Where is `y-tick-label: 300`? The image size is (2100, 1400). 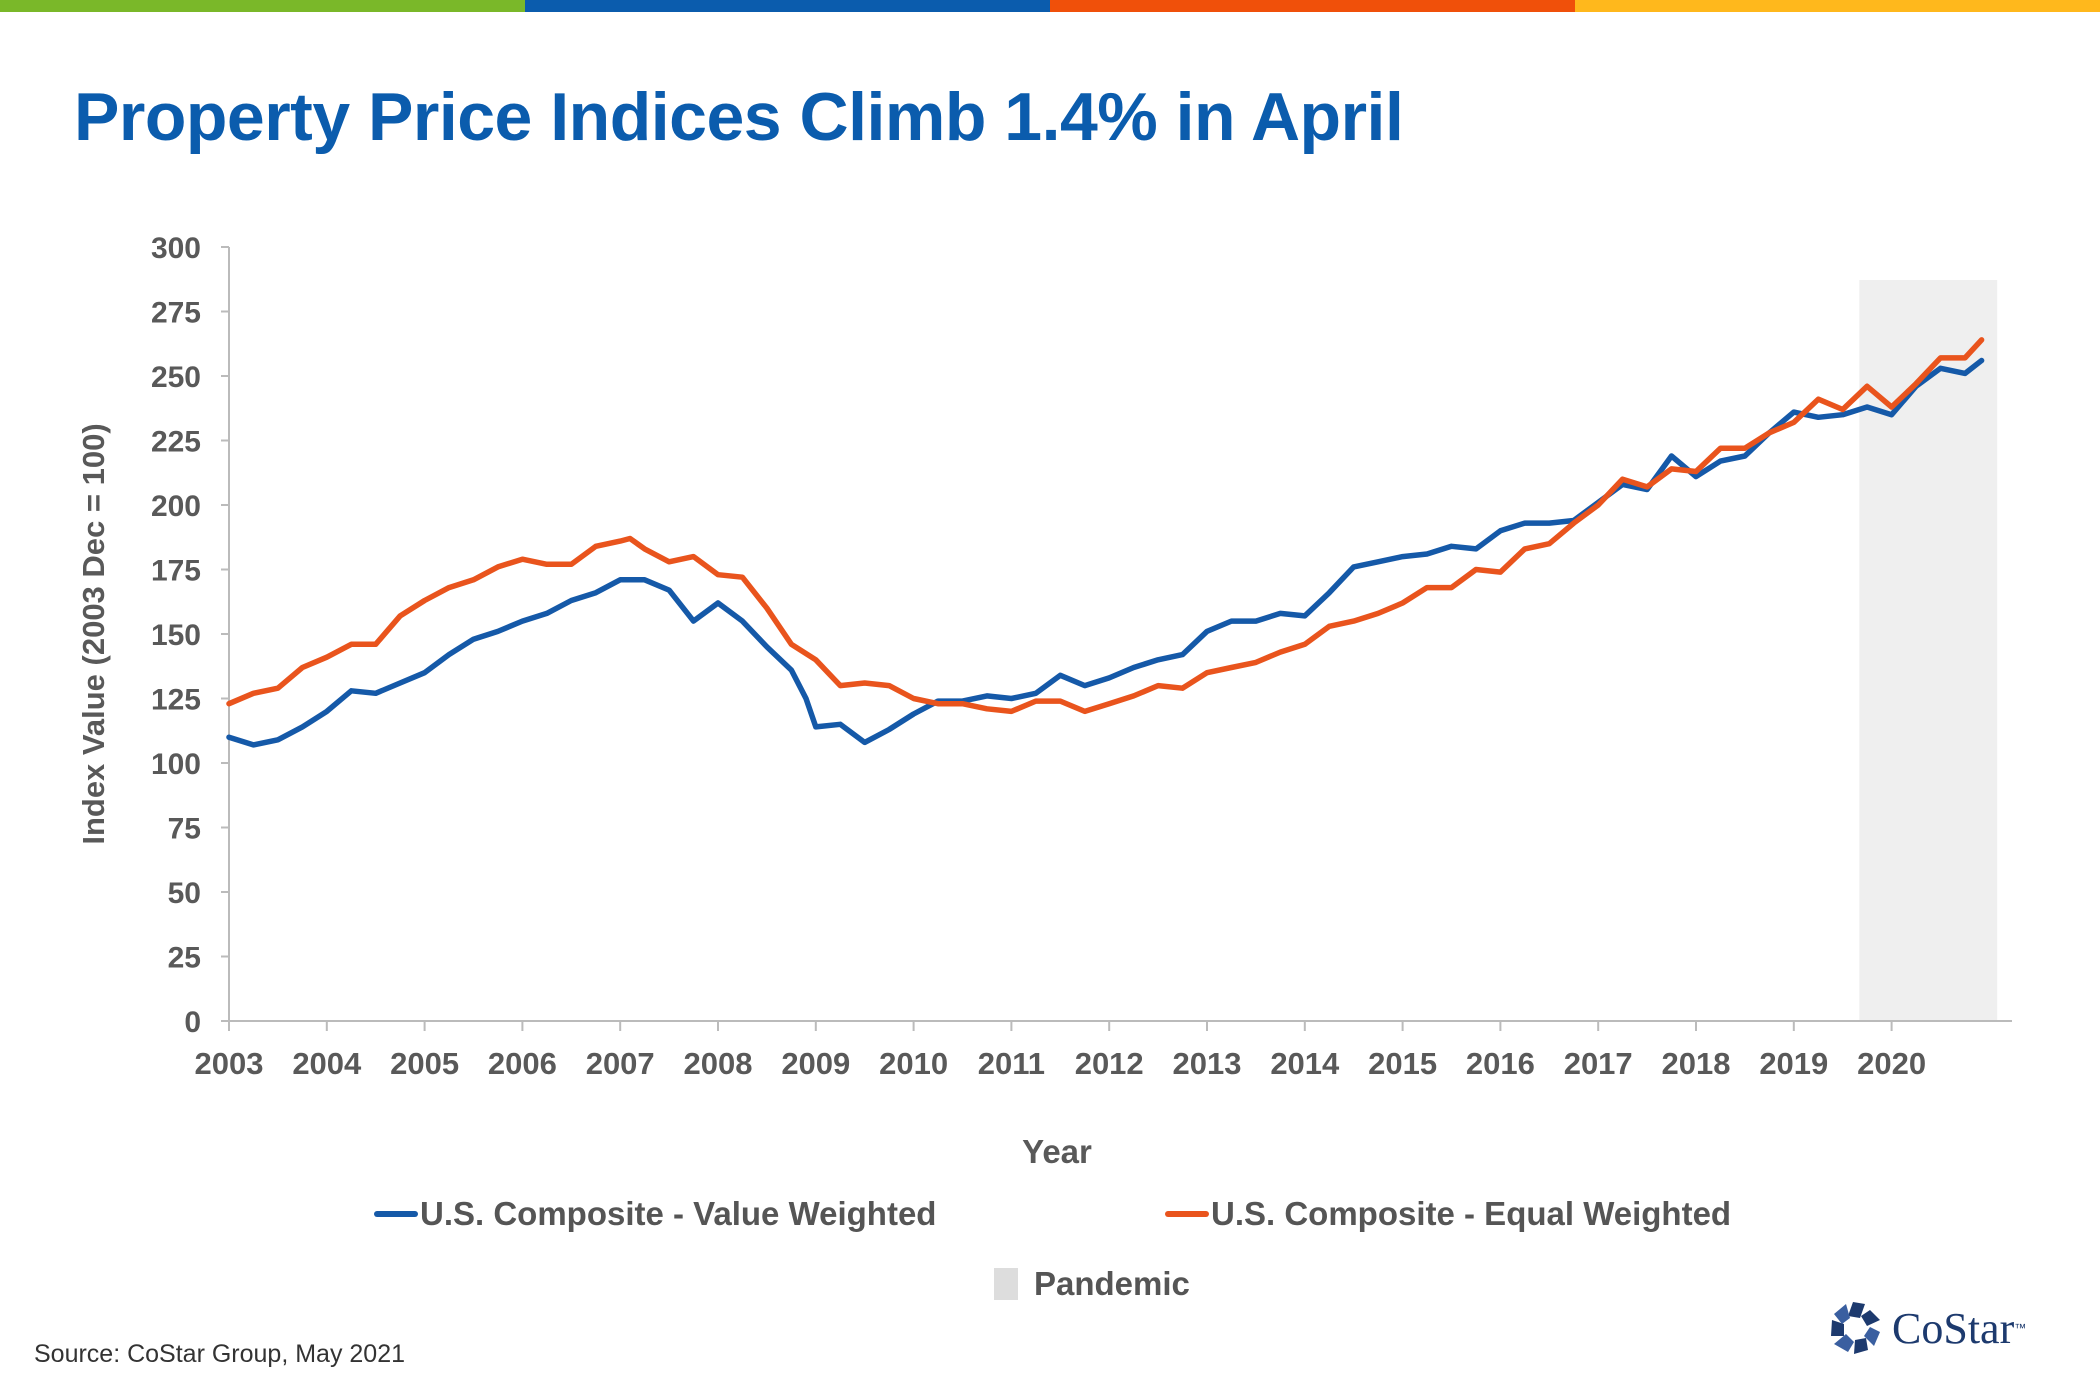 y-tick-label: 300 is located at coordinates (176, 248).